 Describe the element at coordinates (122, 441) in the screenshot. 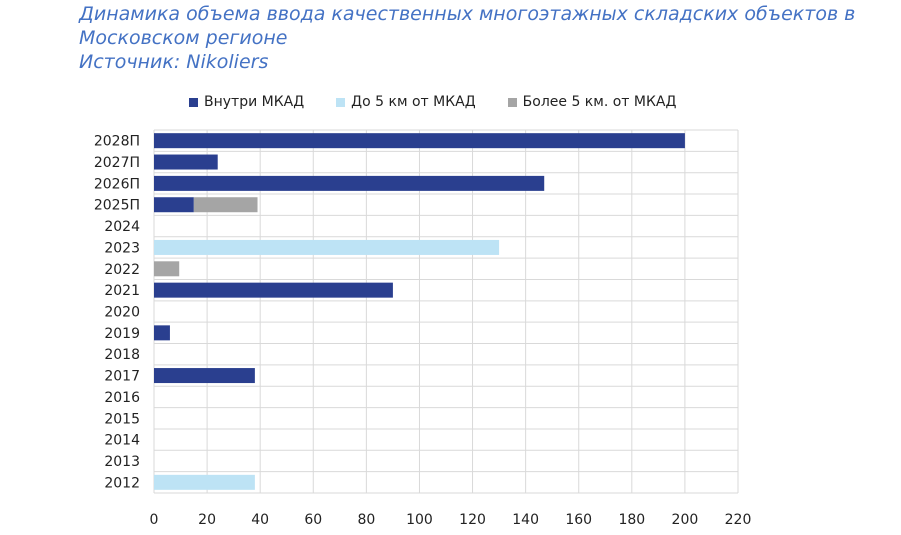

I see `y-tick-label: 2014` at that location.